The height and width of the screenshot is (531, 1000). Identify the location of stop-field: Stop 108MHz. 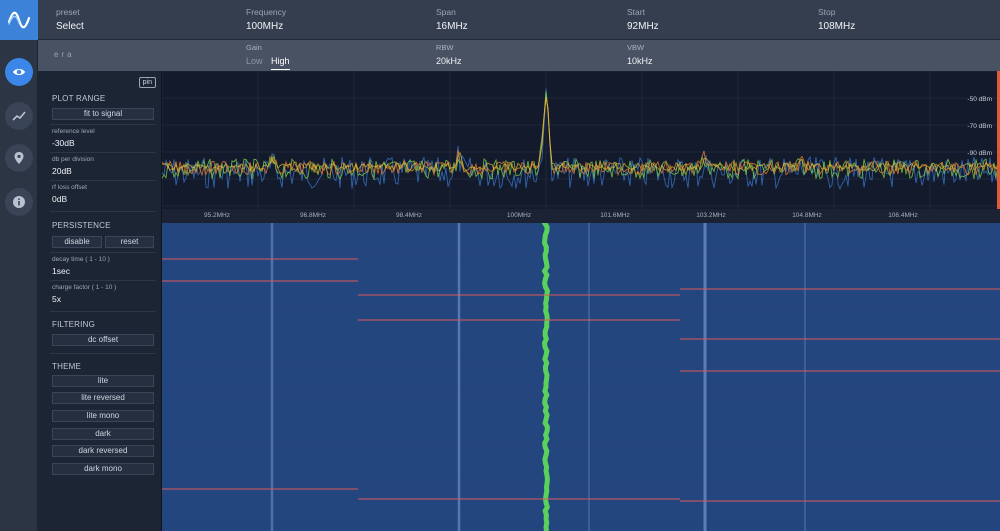
(836, 20).